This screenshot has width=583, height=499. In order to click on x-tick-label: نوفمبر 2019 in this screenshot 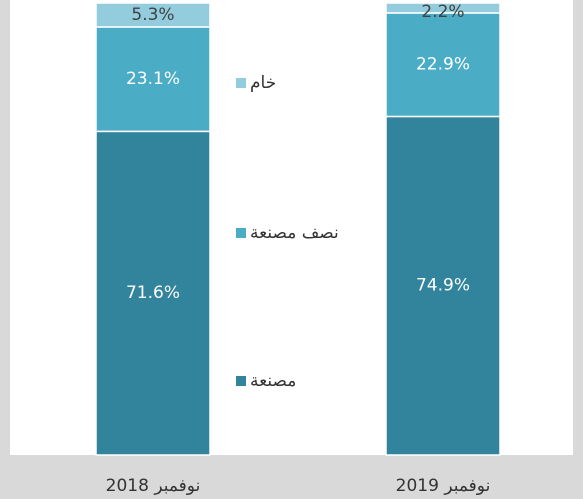, I will do `click(443, 486)`.